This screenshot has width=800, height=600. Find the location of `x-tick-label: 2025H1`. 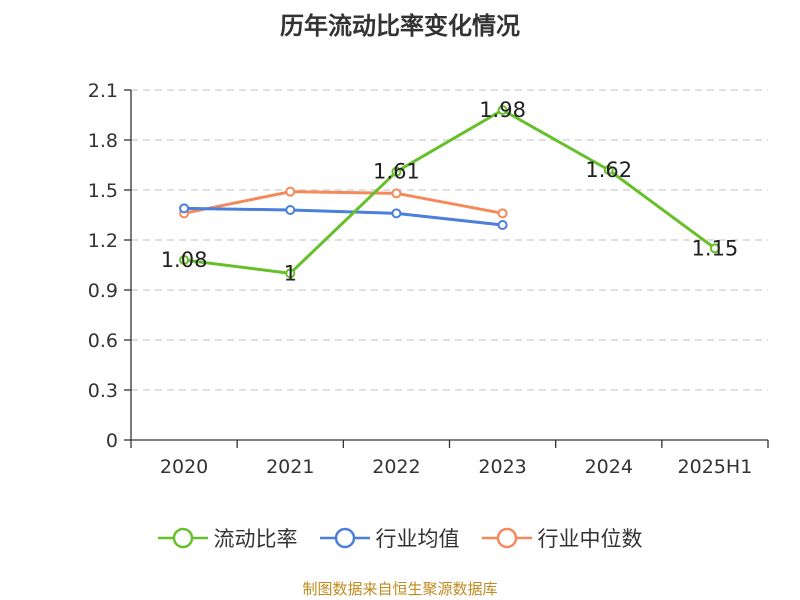

x-tick-label: 2025H1 is located at coordinates (715, 467).